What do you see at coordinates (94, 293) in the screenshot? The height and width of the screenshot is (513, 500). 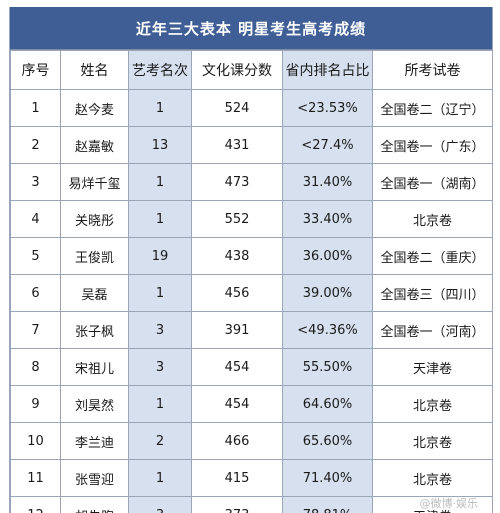 I see `cell-name: 吴磊` at bounding box center [94, 293].